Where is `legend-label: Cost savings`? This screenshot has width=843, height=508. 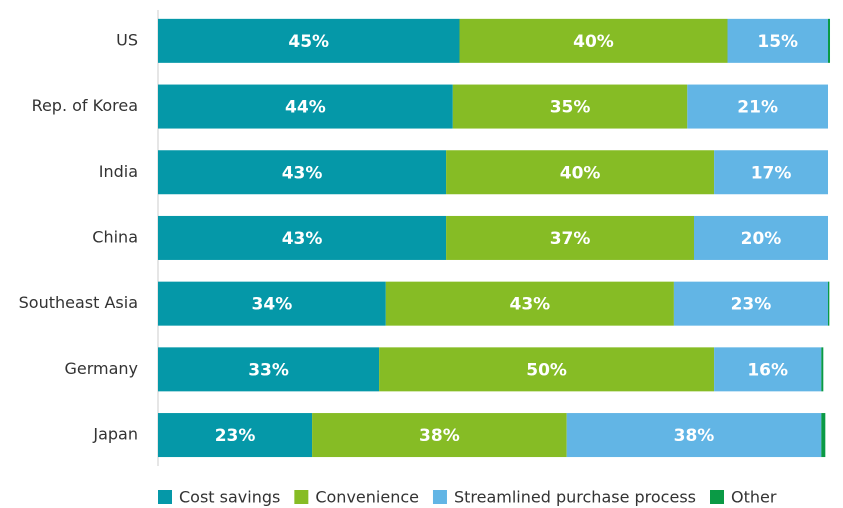
legend-label: Cost savings is located at coordinates (229, 497).